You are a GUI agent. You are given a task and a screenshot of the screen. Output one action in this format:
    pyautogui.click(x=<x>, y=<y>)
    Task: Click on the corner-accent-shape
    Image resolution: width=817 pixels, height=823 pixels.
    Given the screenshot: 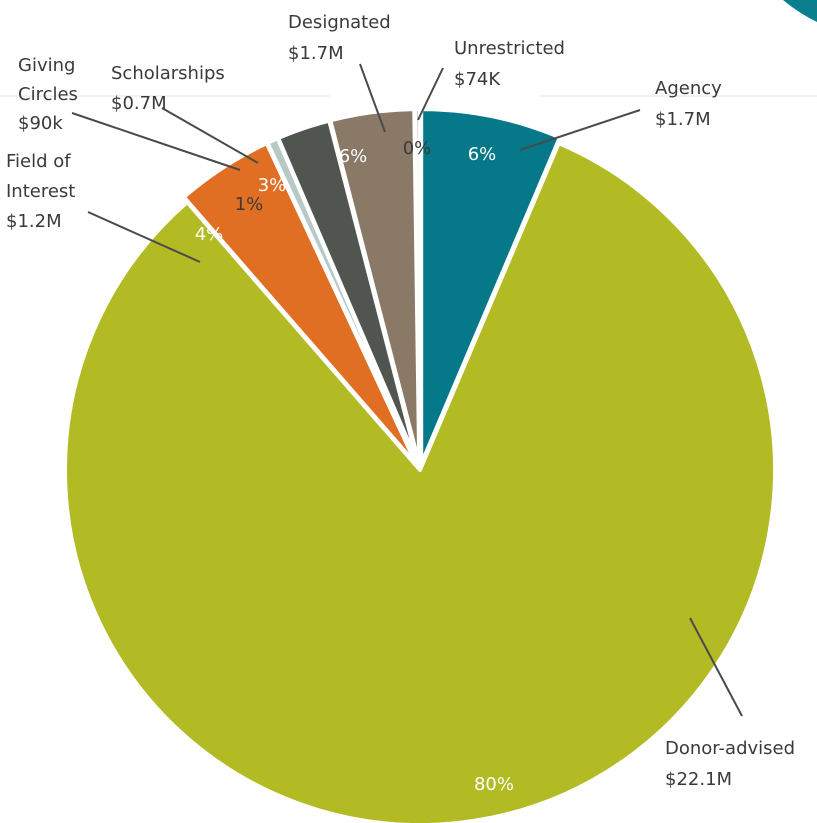 What is the action you would take?
    pyautogui.click(x=800, y=11)
    